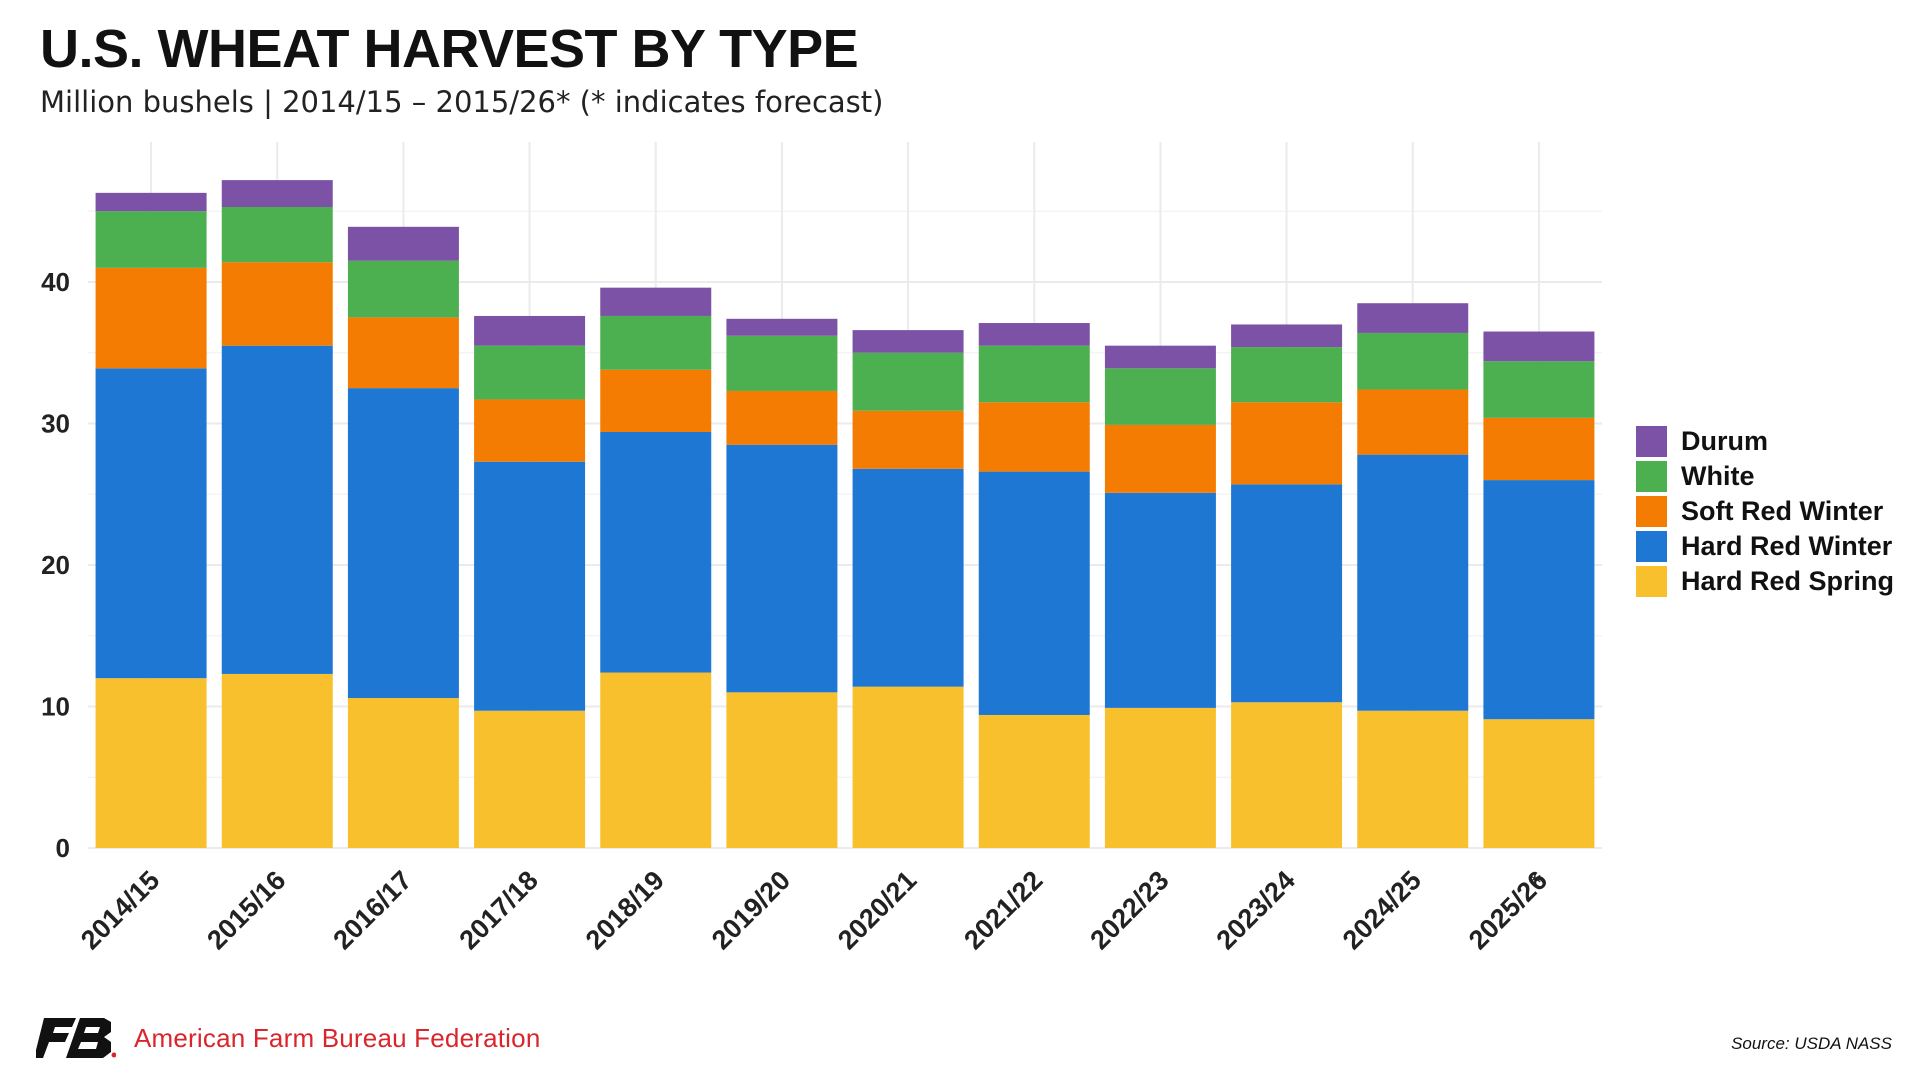  Describe the element at coordinates (625, 910) in the screenshot. I see `x-tick-label: 2018/19` at that location.